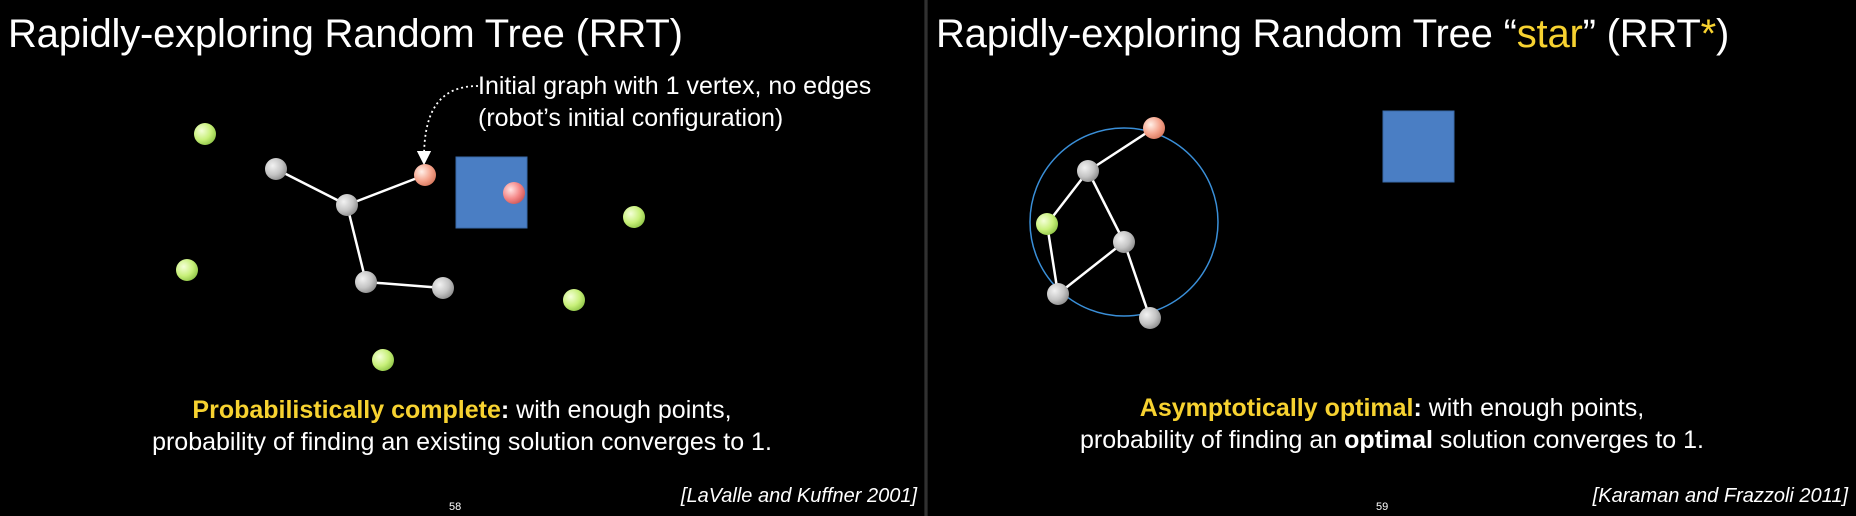 The width and height of the screenshot is (1856, 516). Describe the element at coordinates (1276, 408) in the screenshot. I see `caption-lead: Asymptotically optimal` at that location.